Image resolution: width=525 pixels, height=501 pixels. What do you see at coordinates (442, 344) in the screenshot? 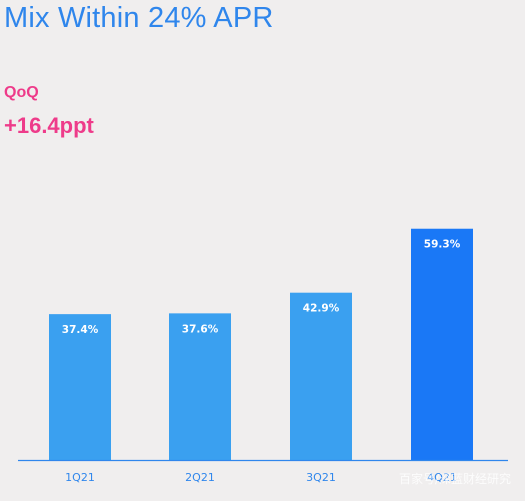
I see `bar-4Q21` at bounding box center [442, 344].